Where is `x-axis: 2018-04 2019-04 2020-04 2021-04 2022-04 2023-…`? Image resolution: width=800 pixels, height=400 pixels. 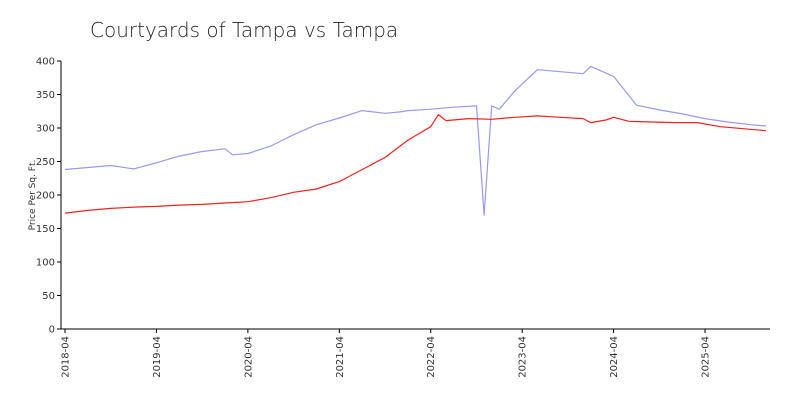 x-axis: 2018-04 2019-04 2020-04 2021-04 2022-04 2023-… is located at coordinates (386, 353).